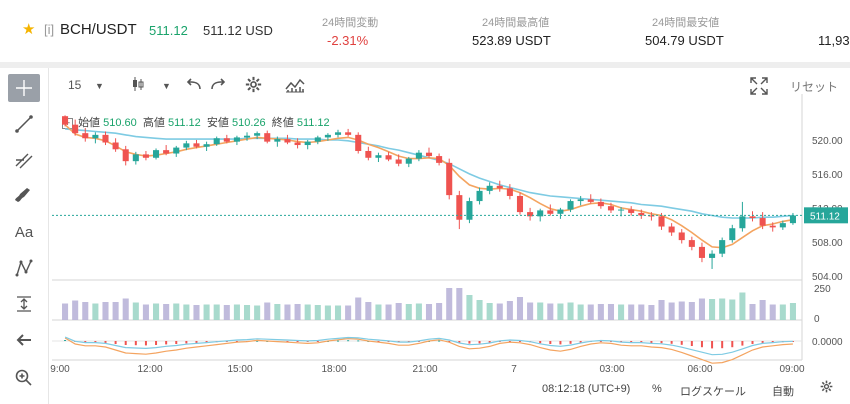 This screenshot has width=850, height=404. What do you see at coordinates (586, 389) in the screenshot?
I see `clock-time: 08:12:18 (UTC+9)` at bounding box center [586, 389].